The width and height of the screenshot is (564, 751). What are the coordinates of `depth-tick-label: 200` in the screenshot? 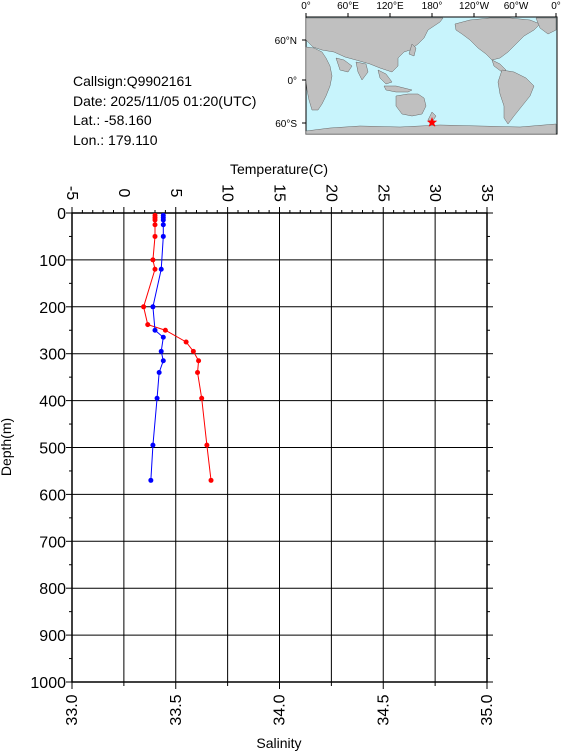 It's located at (52, 308).